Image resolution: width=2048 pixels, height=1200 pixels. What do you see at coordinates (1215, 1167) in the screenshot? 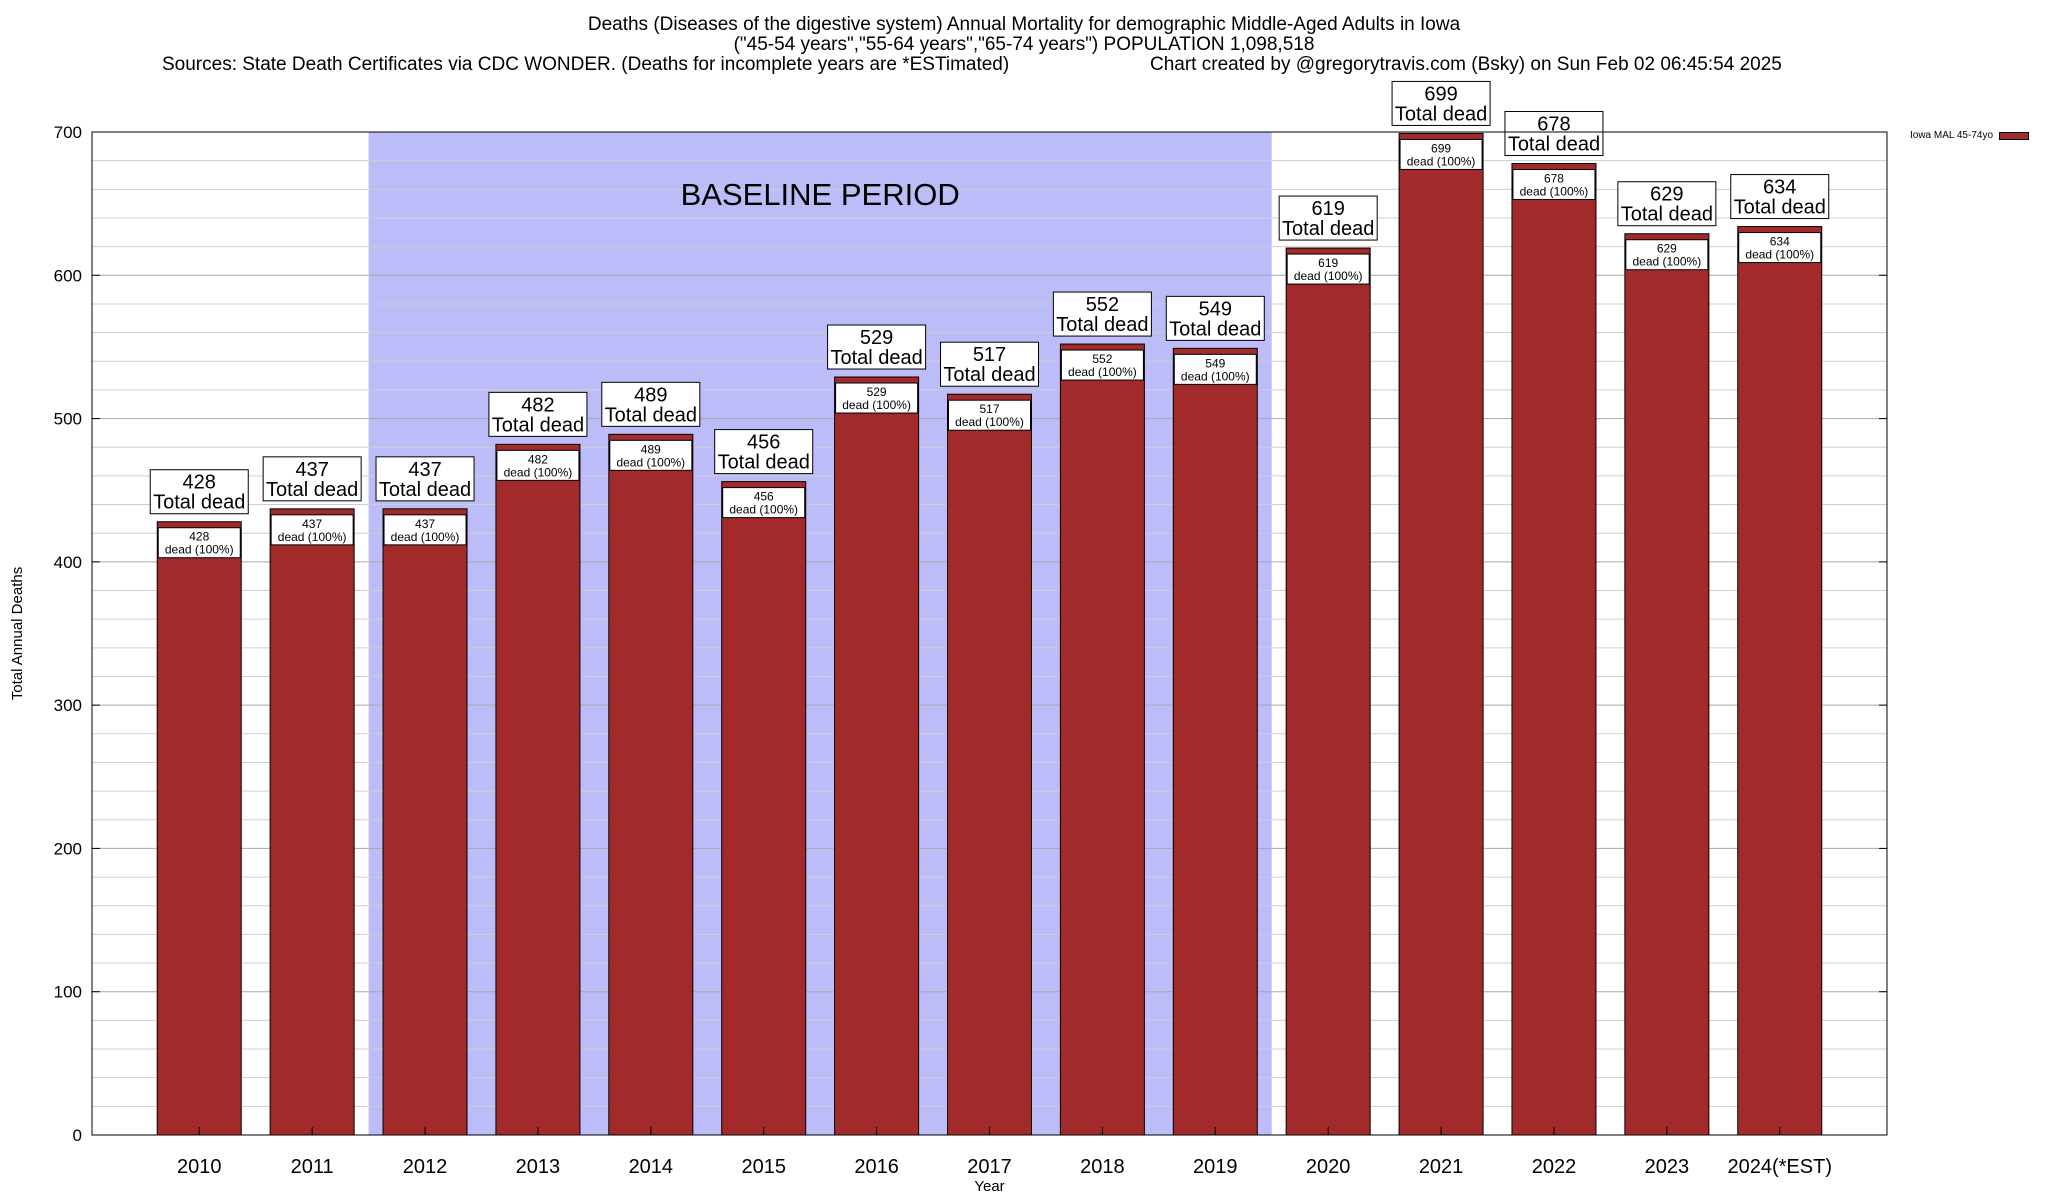
I see `x-tick-label: 2019` at bounding box center [1215, 1167].